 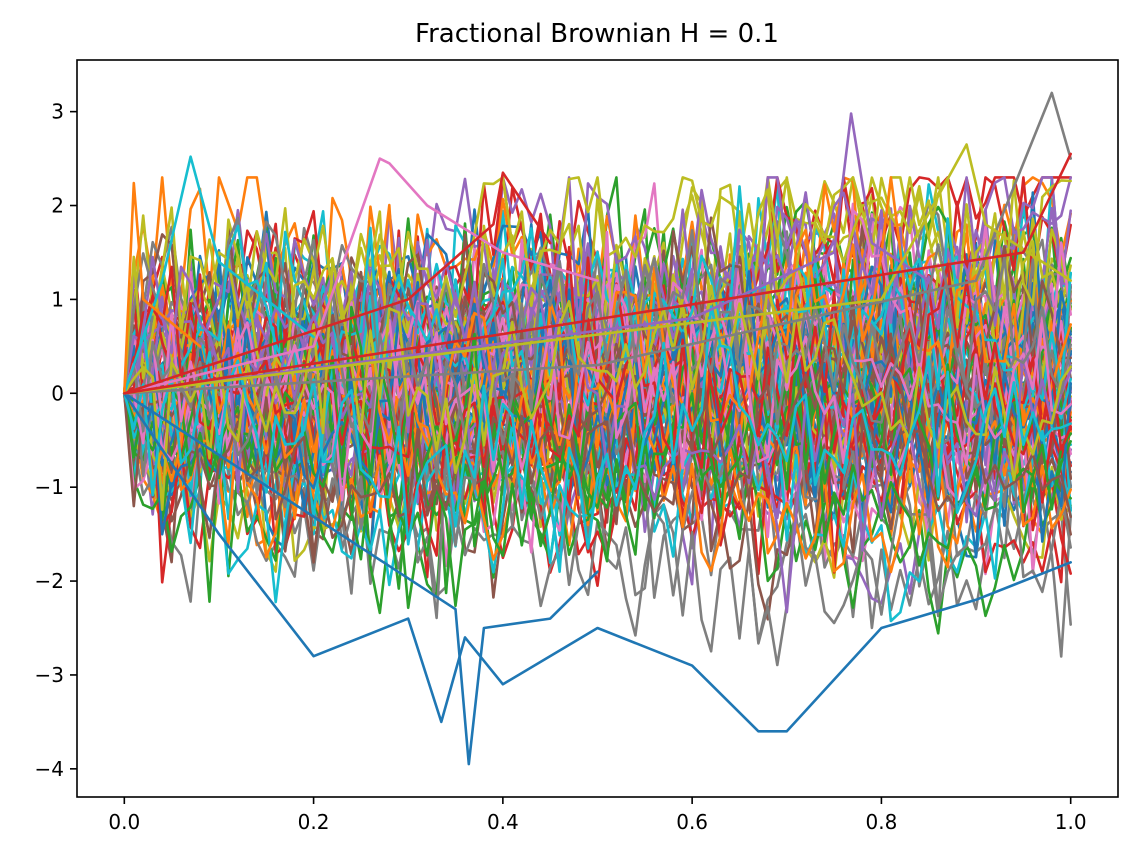 What do you see at coordinates (597, 815) in the screenshot?
I see `x-axis: 0.0 0.2 0.4 0.6 0.8 1.0` at bounding box center [597, 815].